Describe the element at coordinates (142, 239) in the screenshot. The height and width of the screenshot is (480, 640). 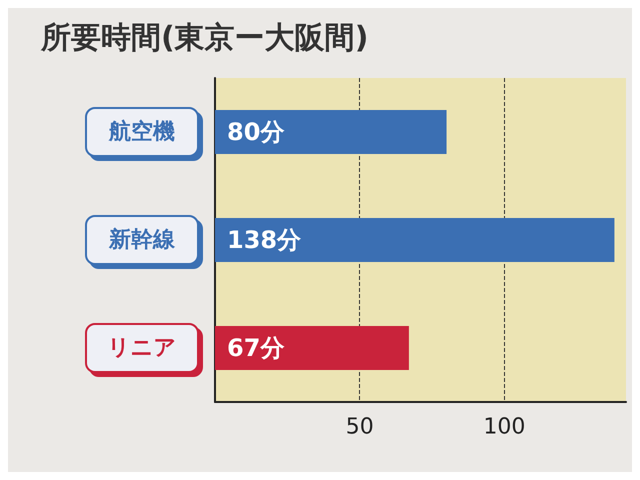
I see `y-tick-label: 新幹線` at that location.